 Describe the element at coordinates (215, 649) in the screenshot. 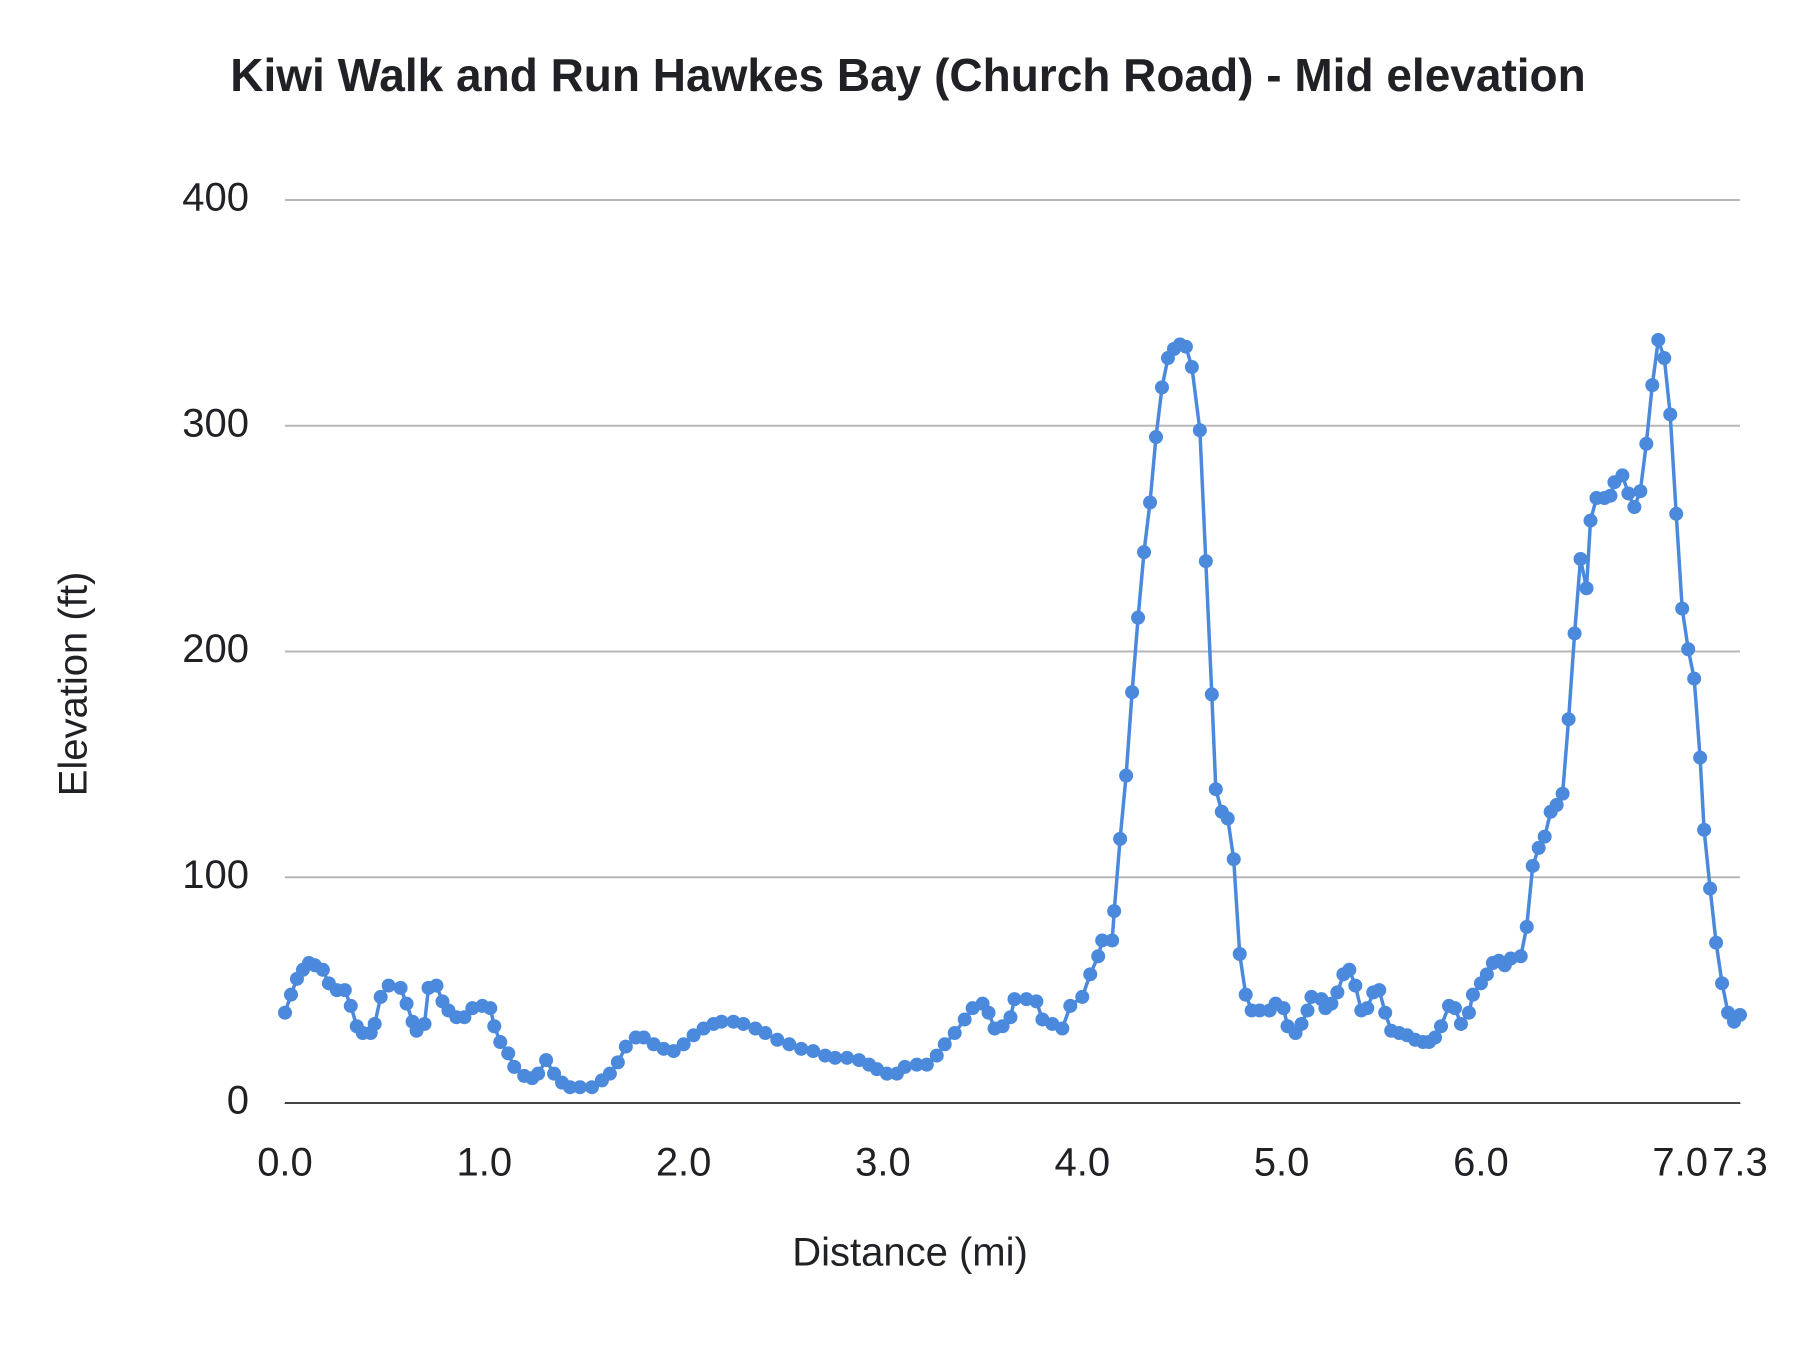

I see `y-tick-label: 200` at that location.